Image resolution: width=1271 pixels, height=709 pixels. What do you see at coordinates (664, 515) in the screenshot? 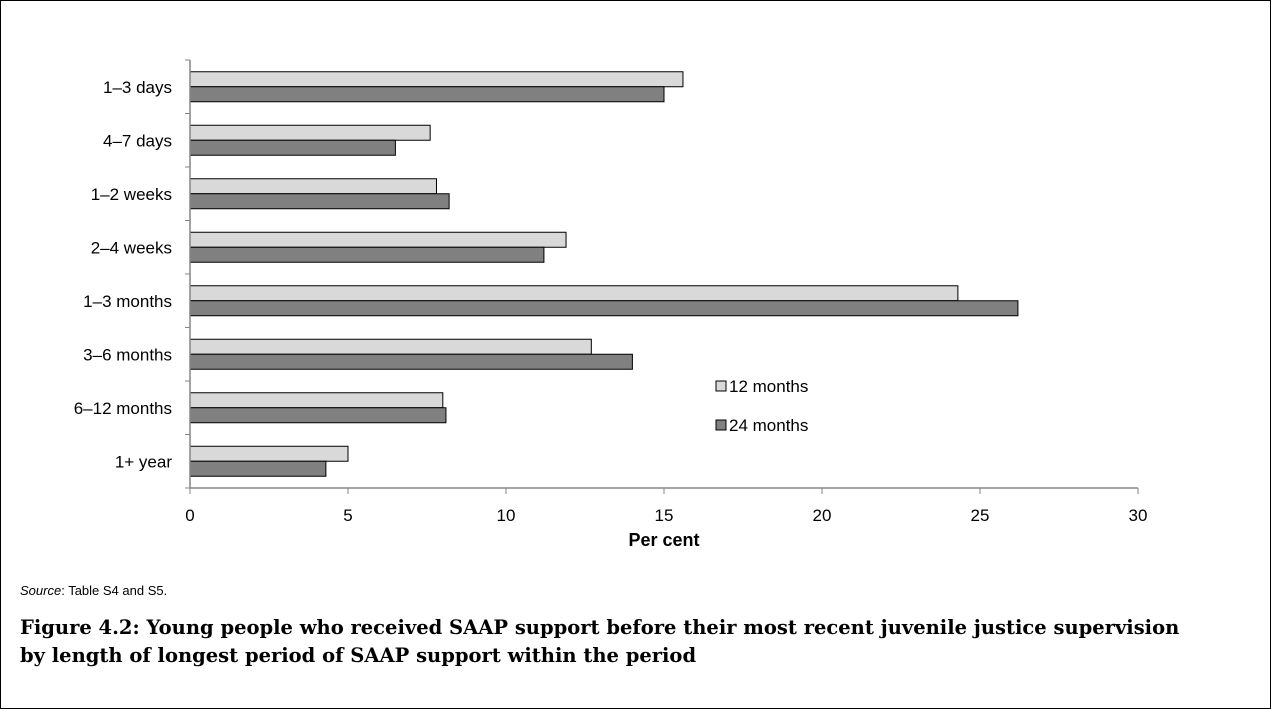
I see `x-tick-label: 15` at bounding box center [664, 515].